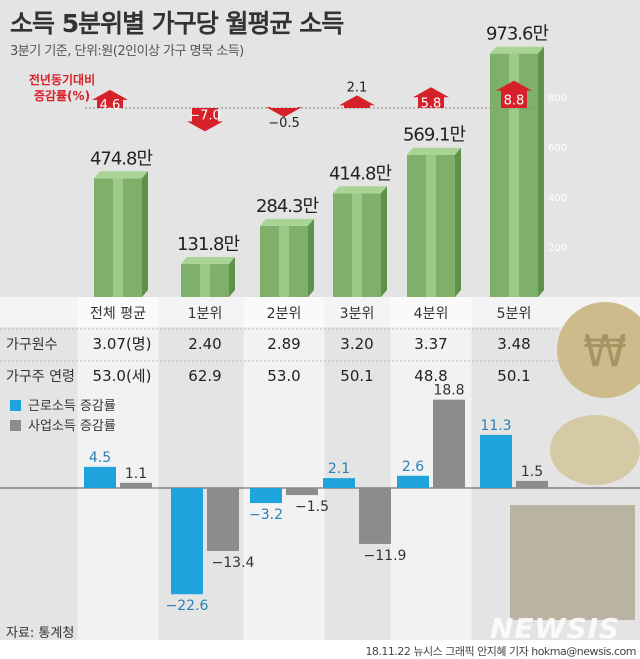 The width and height of the screenshot is (640, 659). What do you see at coordinates (514, 100) in the screenshot?
I see `yoy-value: 8.8` at bounding box center [514, 100].